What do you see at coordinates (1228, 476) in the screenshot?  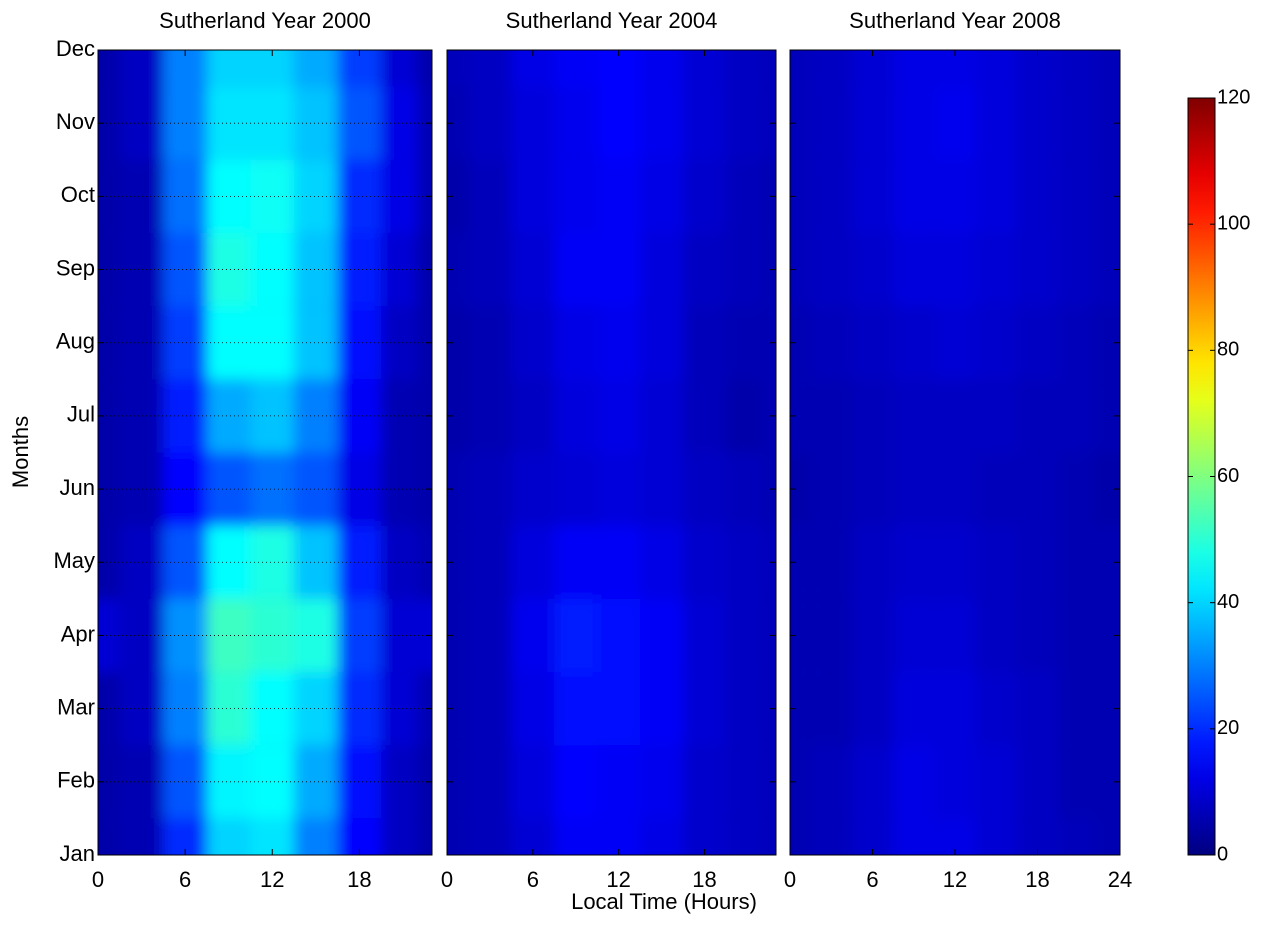 I see `colorbar-tick-label: 60` at bounding box center [1228, 476].